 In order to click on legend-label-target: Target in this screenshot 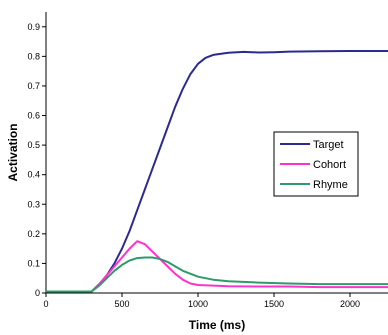, I will do `click(328, 145)`.